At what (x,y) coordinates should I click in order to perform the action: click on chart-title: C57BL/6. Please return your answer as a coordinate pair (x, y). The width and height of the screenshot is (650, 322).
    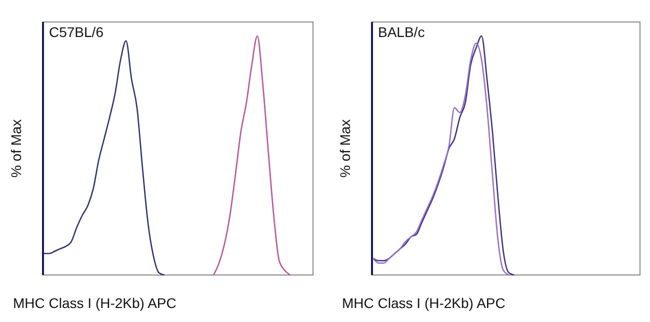
    Looking at the image, I should click on (76, 32).